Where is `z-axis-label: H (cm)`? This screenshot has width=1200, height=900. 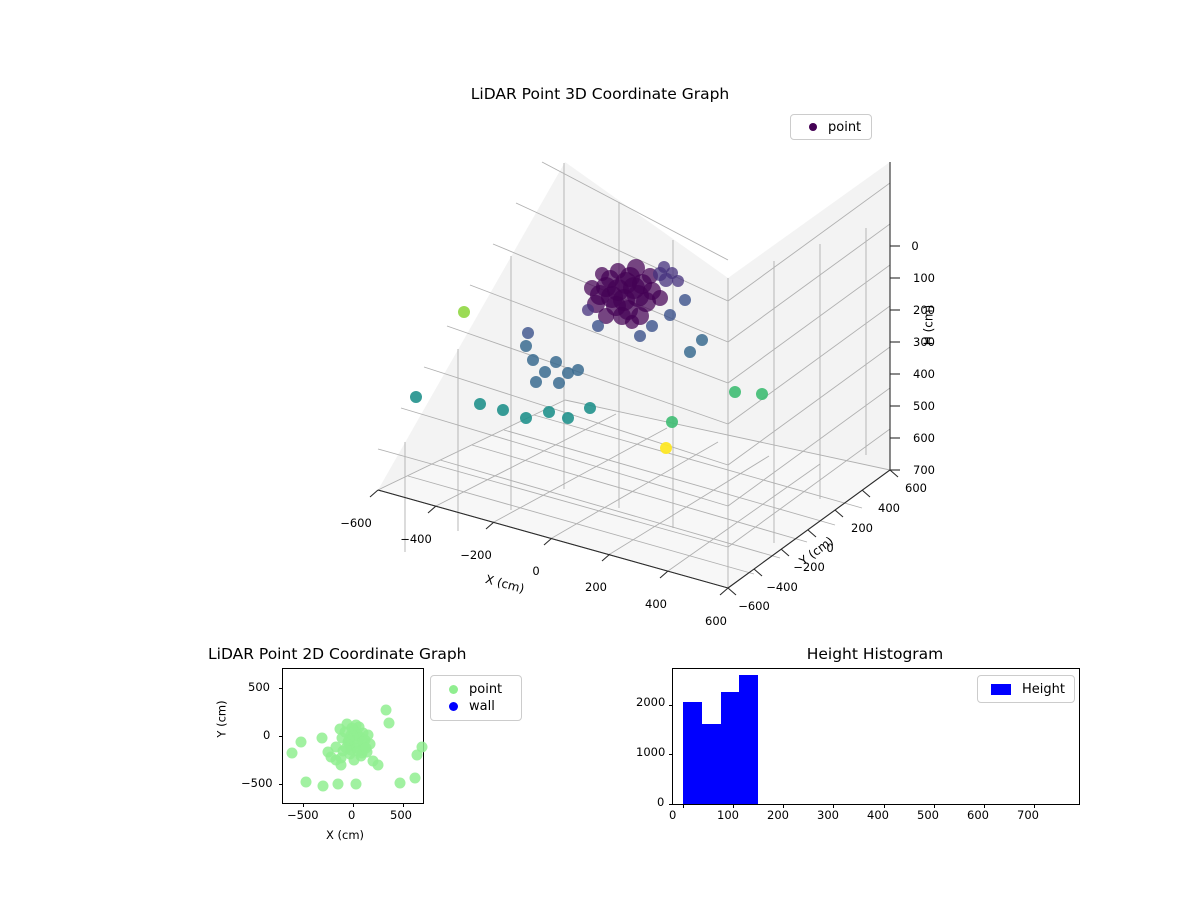
z-axis-label: H (cm) is located at coordinates (928, 325).